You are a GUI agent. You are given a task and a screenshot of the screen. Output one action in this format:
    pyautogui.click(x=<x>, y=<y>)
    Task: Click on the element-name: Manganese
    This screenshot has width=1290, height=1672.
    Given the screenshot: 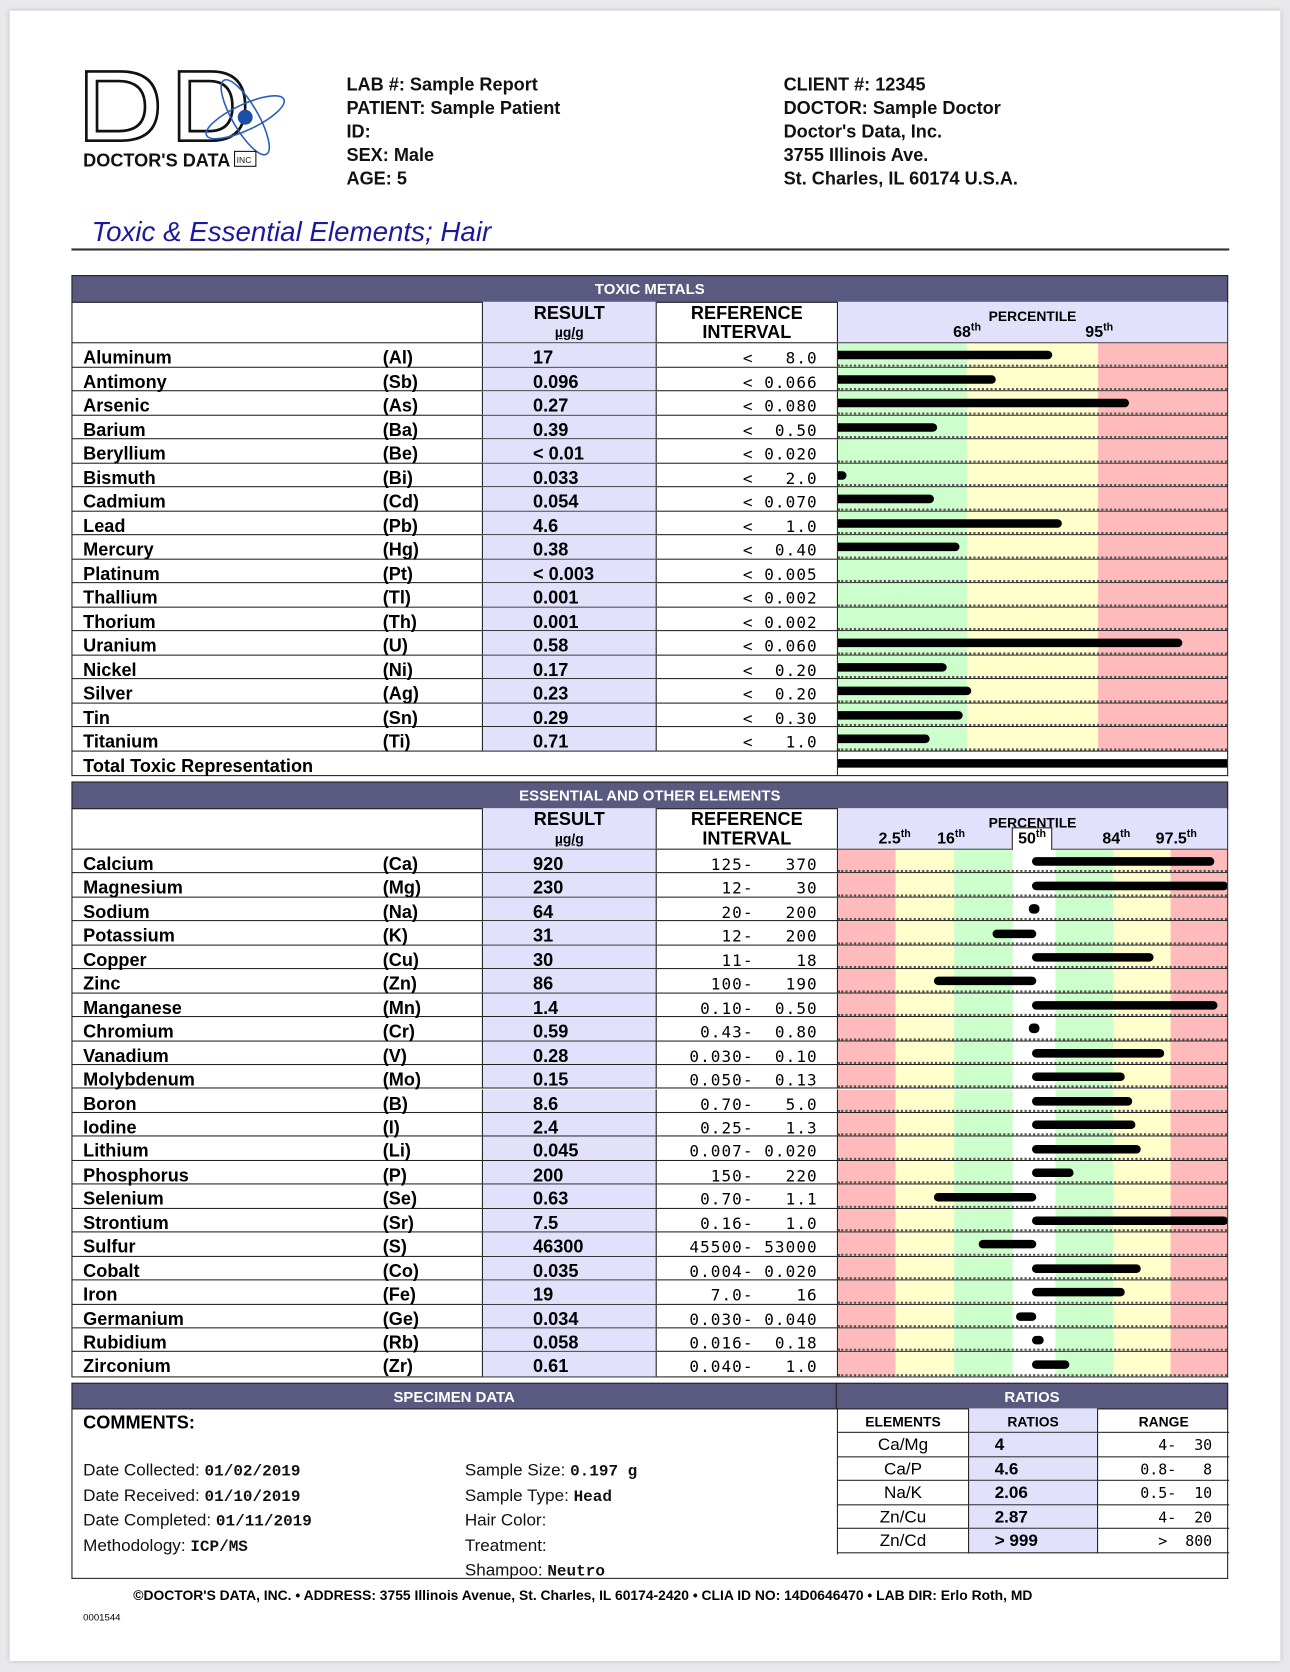 What is the action you would take?
    pyautogui.click(x=132, y=1007)
    